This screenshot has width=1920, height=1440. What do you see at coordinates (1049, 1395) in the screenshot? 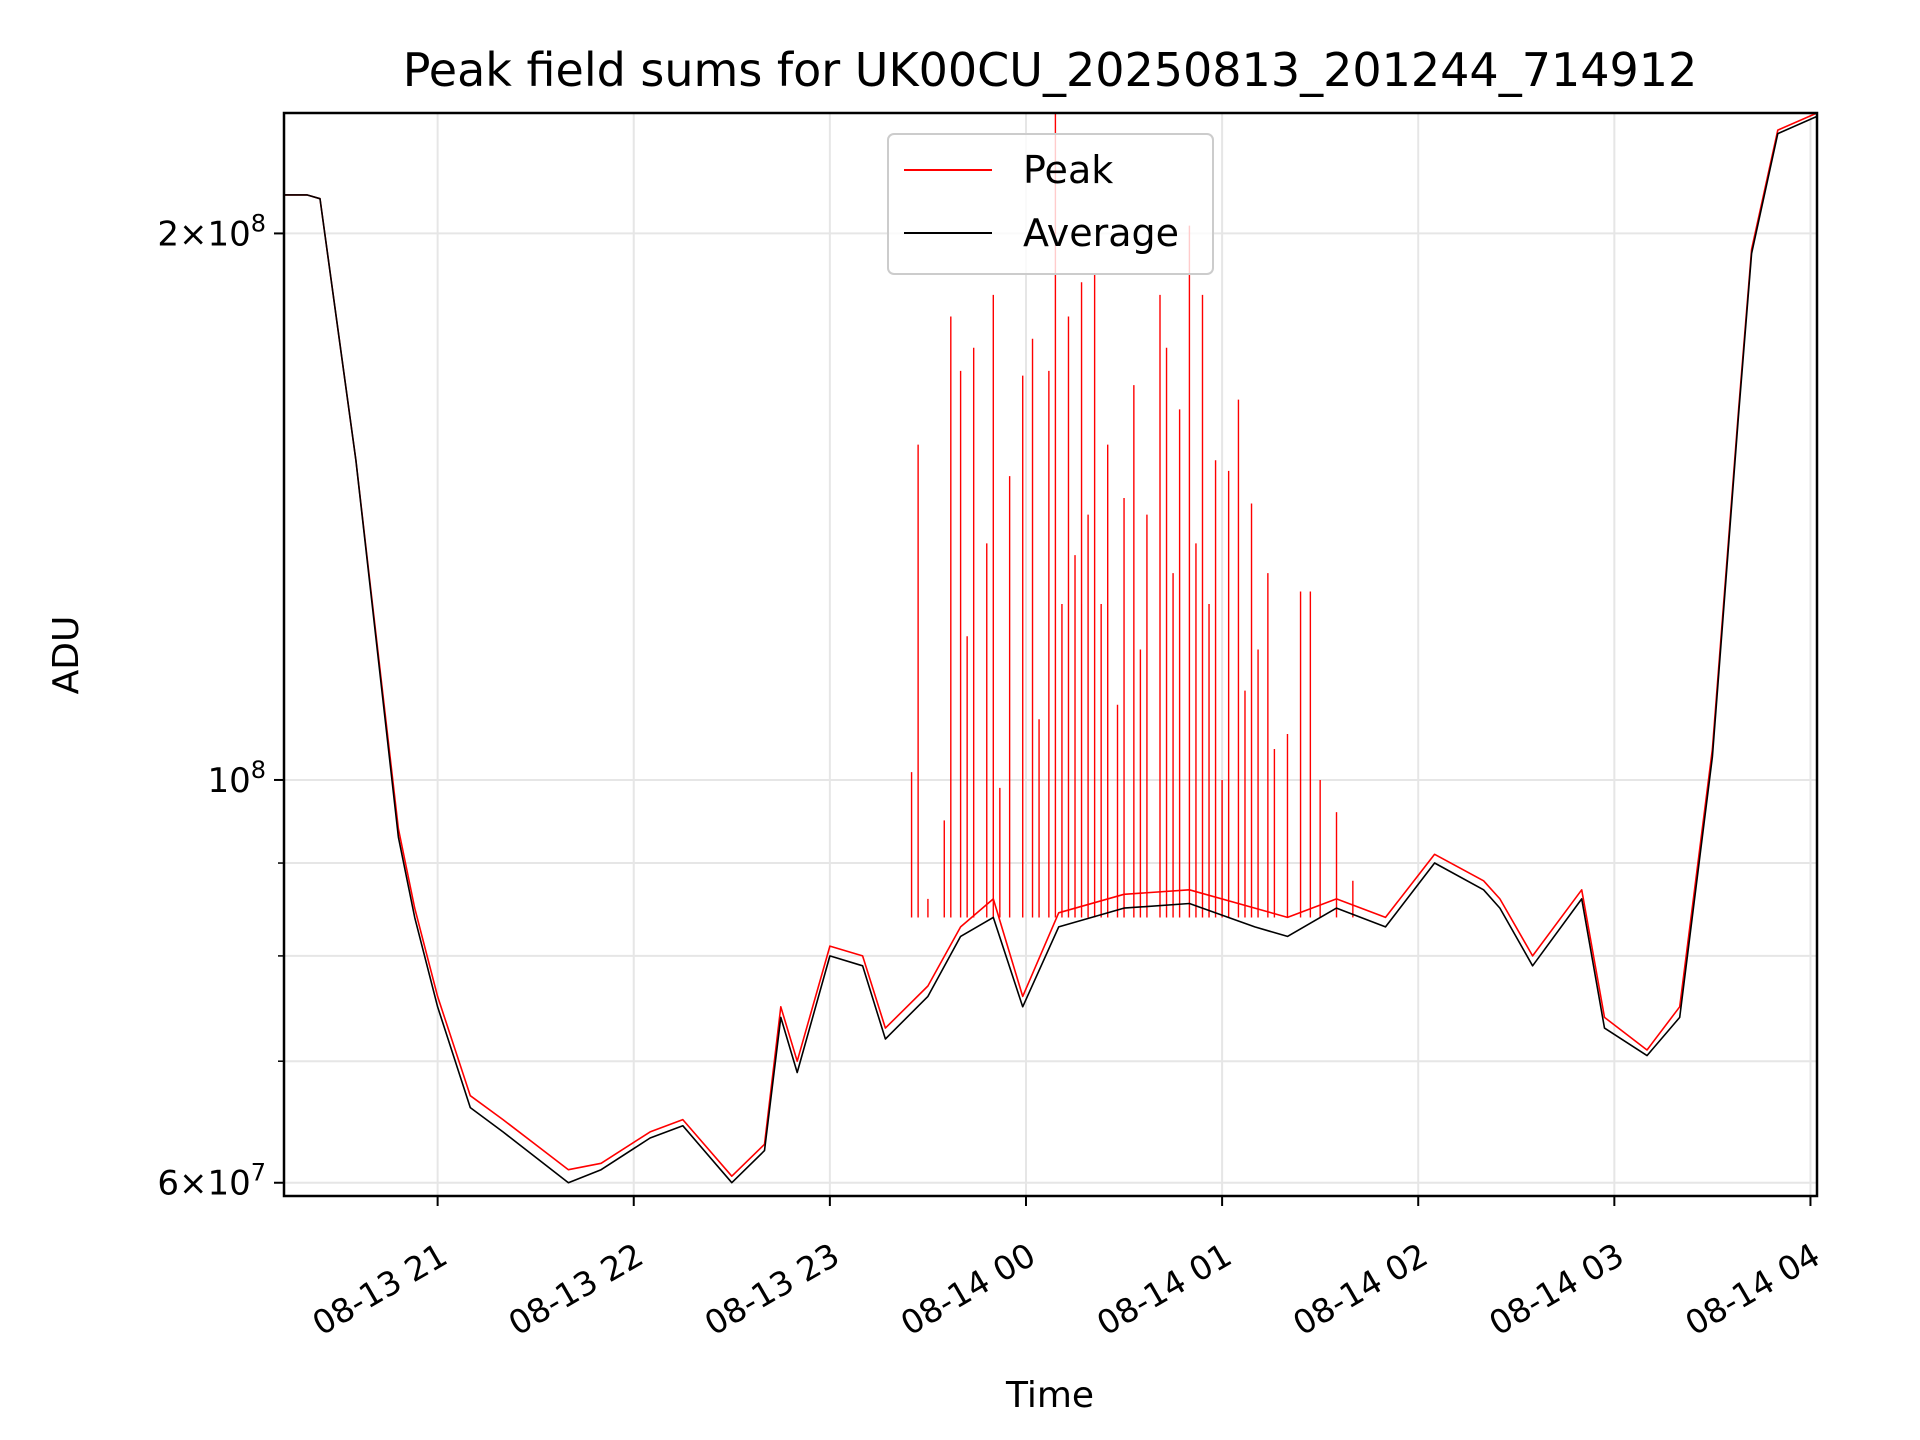
I see `x-axis-label: Time` at bounding box center [1049, 1395].